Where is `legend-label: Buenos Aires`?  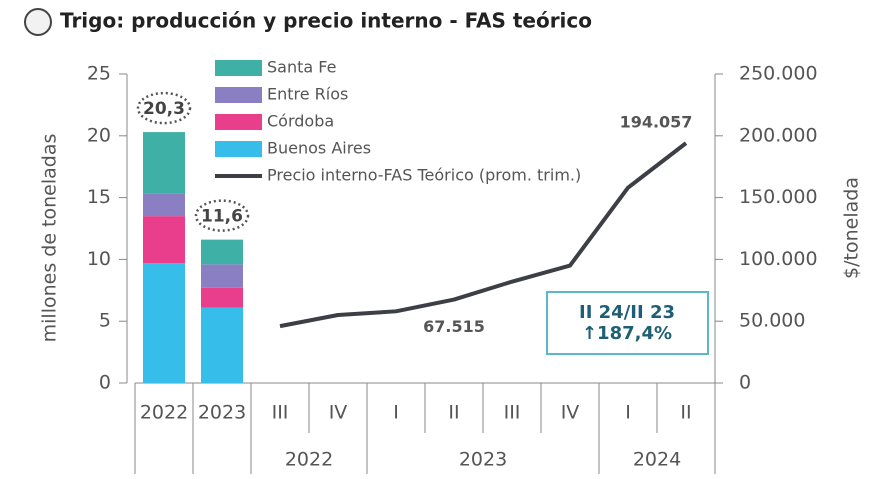
legend-label: Buenos Aires is located at coordinates (319, 148).